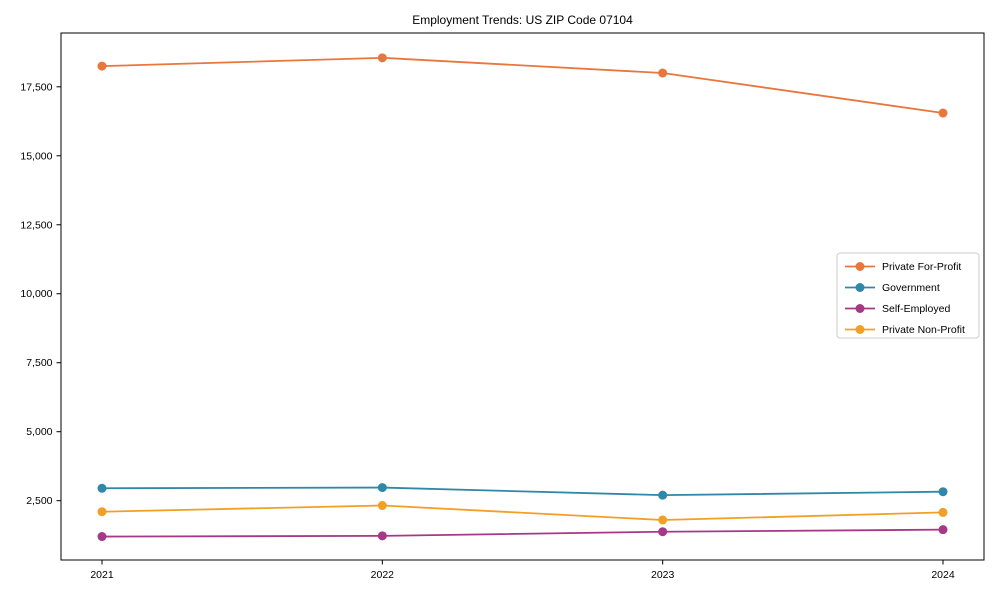 The width and height of the screenshot is (1000, 600). I want to click on legend-label: Government, so click(911, 288).